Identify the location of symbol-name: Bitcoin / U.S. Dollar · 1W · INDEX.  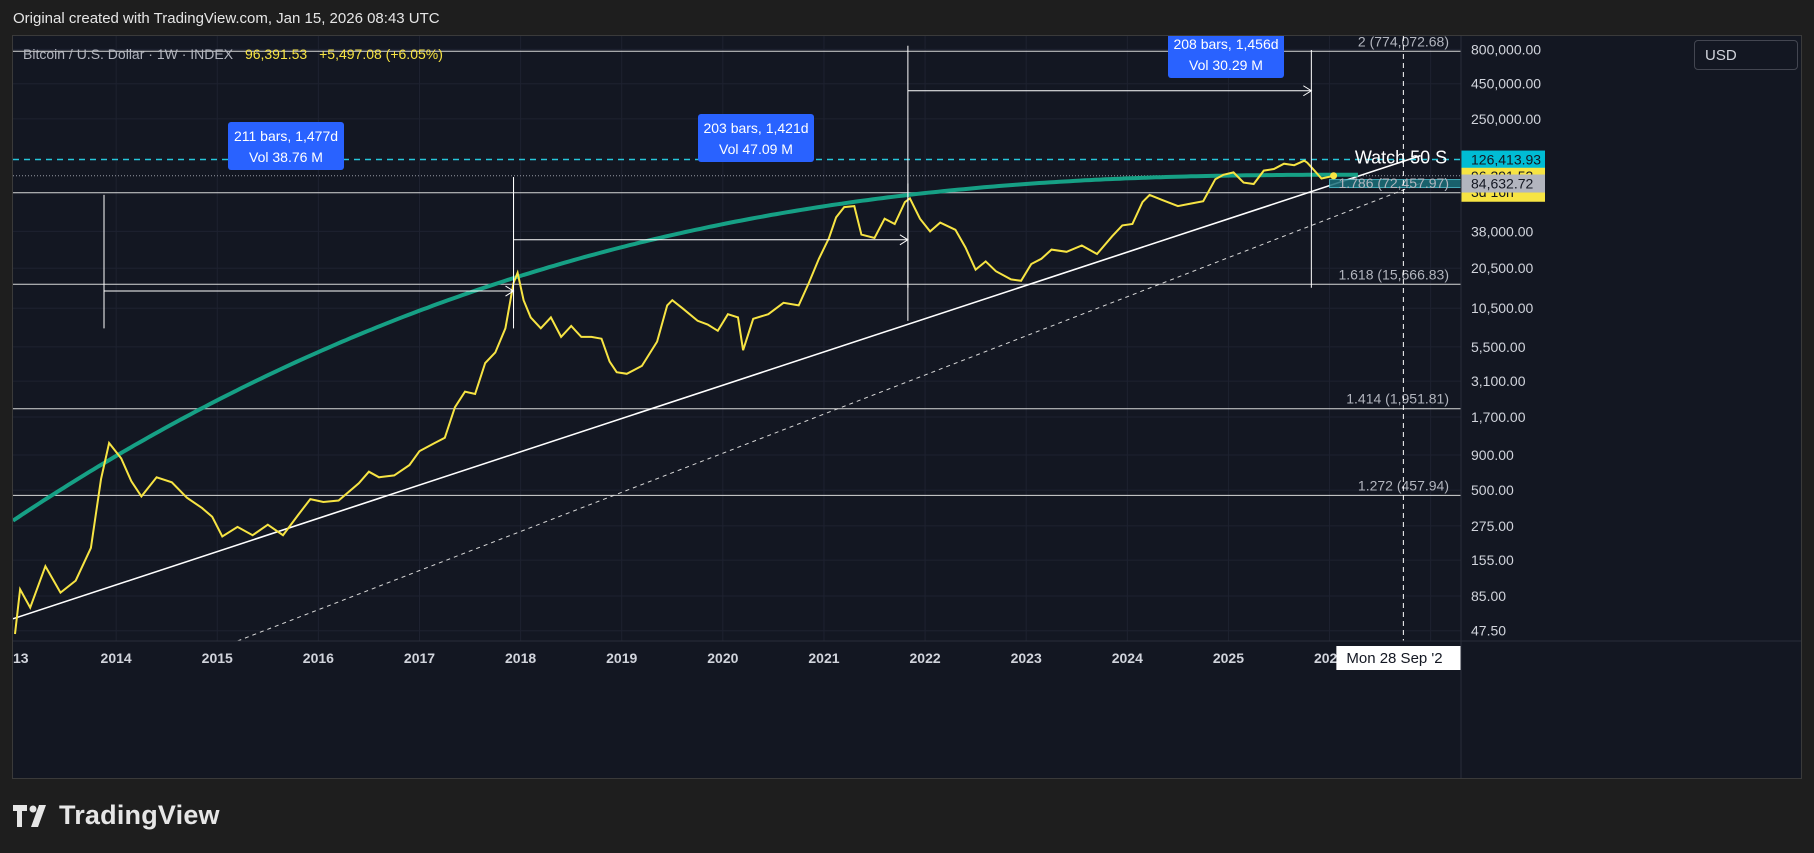
(128, 54).